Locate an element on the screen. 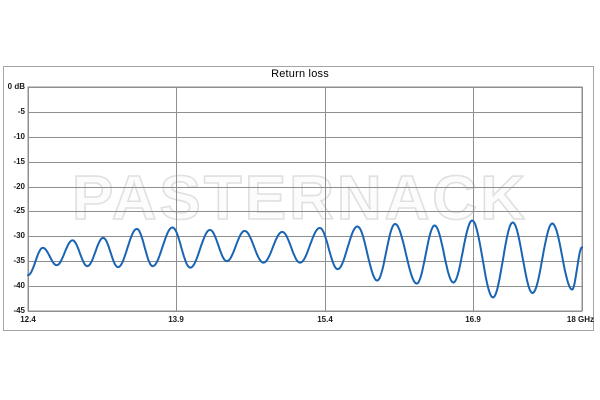 The height and width of the screenshot is (400, 600). y-tick-label: -20 is located at coordinates (19, 186).